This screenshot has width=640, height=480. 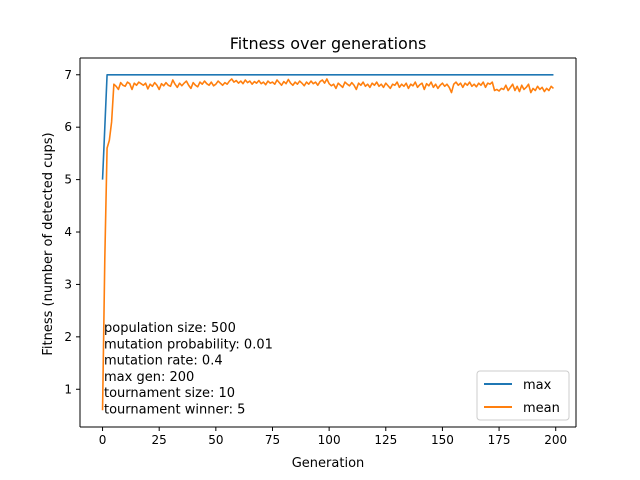 I want to click on annotation-line: tournament size: 10, so click(x=169, y=393).